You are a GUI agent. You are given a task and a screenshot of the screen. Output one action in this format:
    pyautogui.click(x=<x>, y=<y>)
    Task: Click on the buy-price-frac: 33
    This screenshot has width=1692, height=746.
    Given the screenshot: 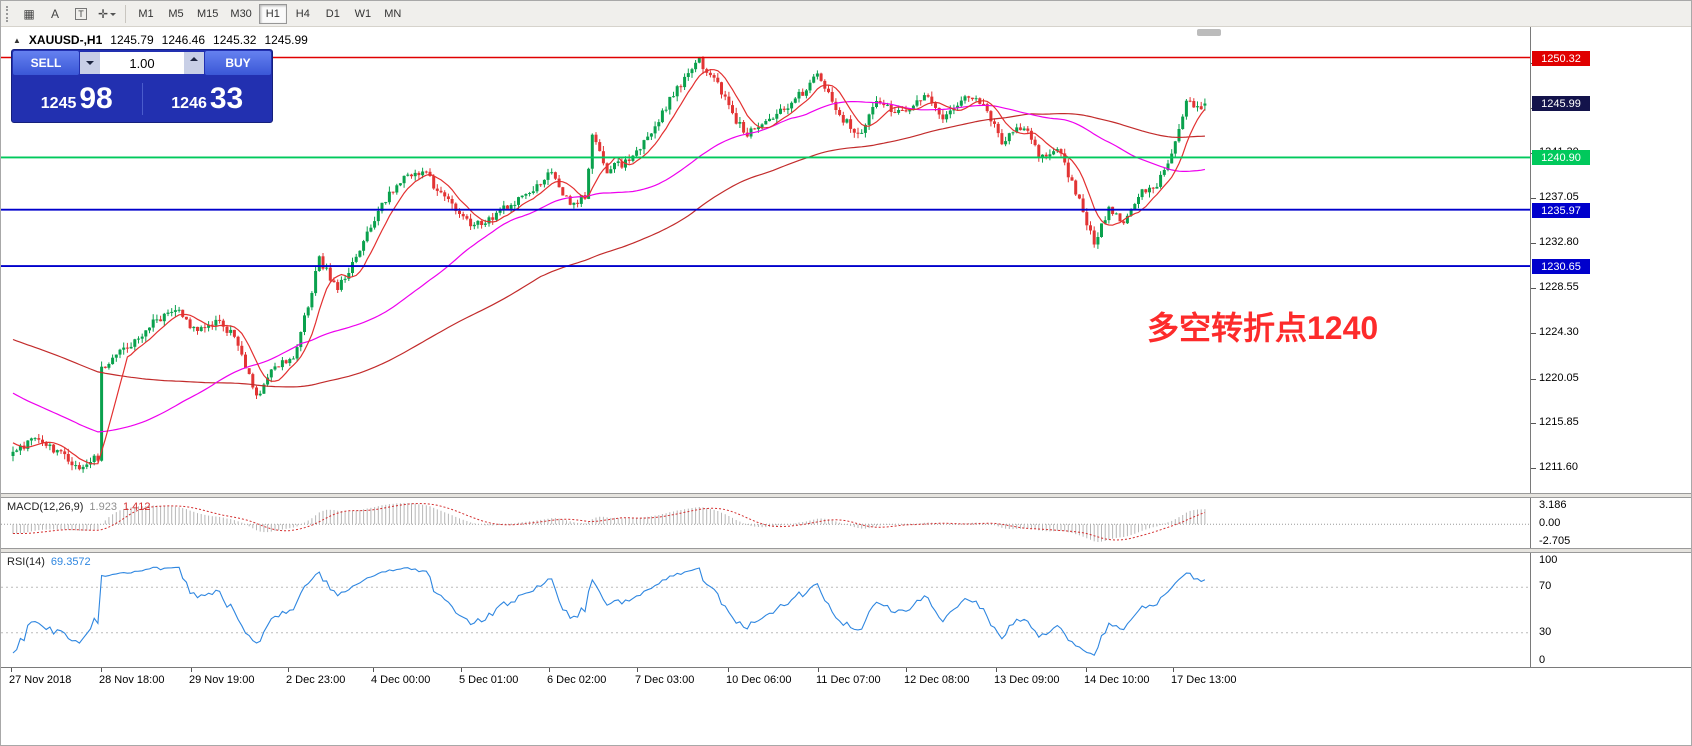 What is the action you would take?
    pyautogui.click(x=226, y=98)
    